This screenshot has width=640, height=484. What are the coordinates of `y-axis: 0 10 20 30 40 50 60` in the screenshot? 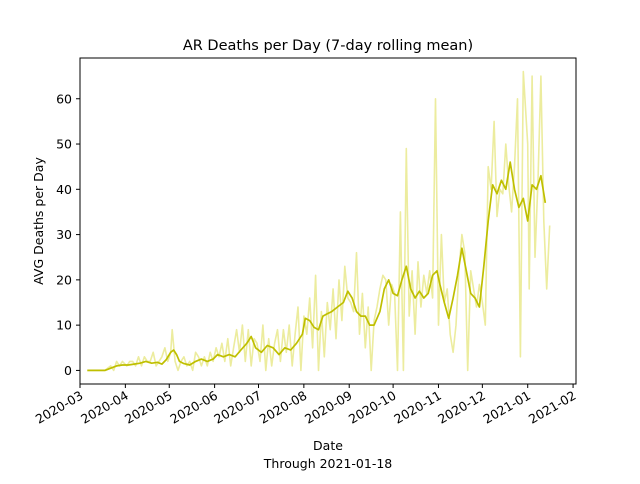 It's located at (68, 234).